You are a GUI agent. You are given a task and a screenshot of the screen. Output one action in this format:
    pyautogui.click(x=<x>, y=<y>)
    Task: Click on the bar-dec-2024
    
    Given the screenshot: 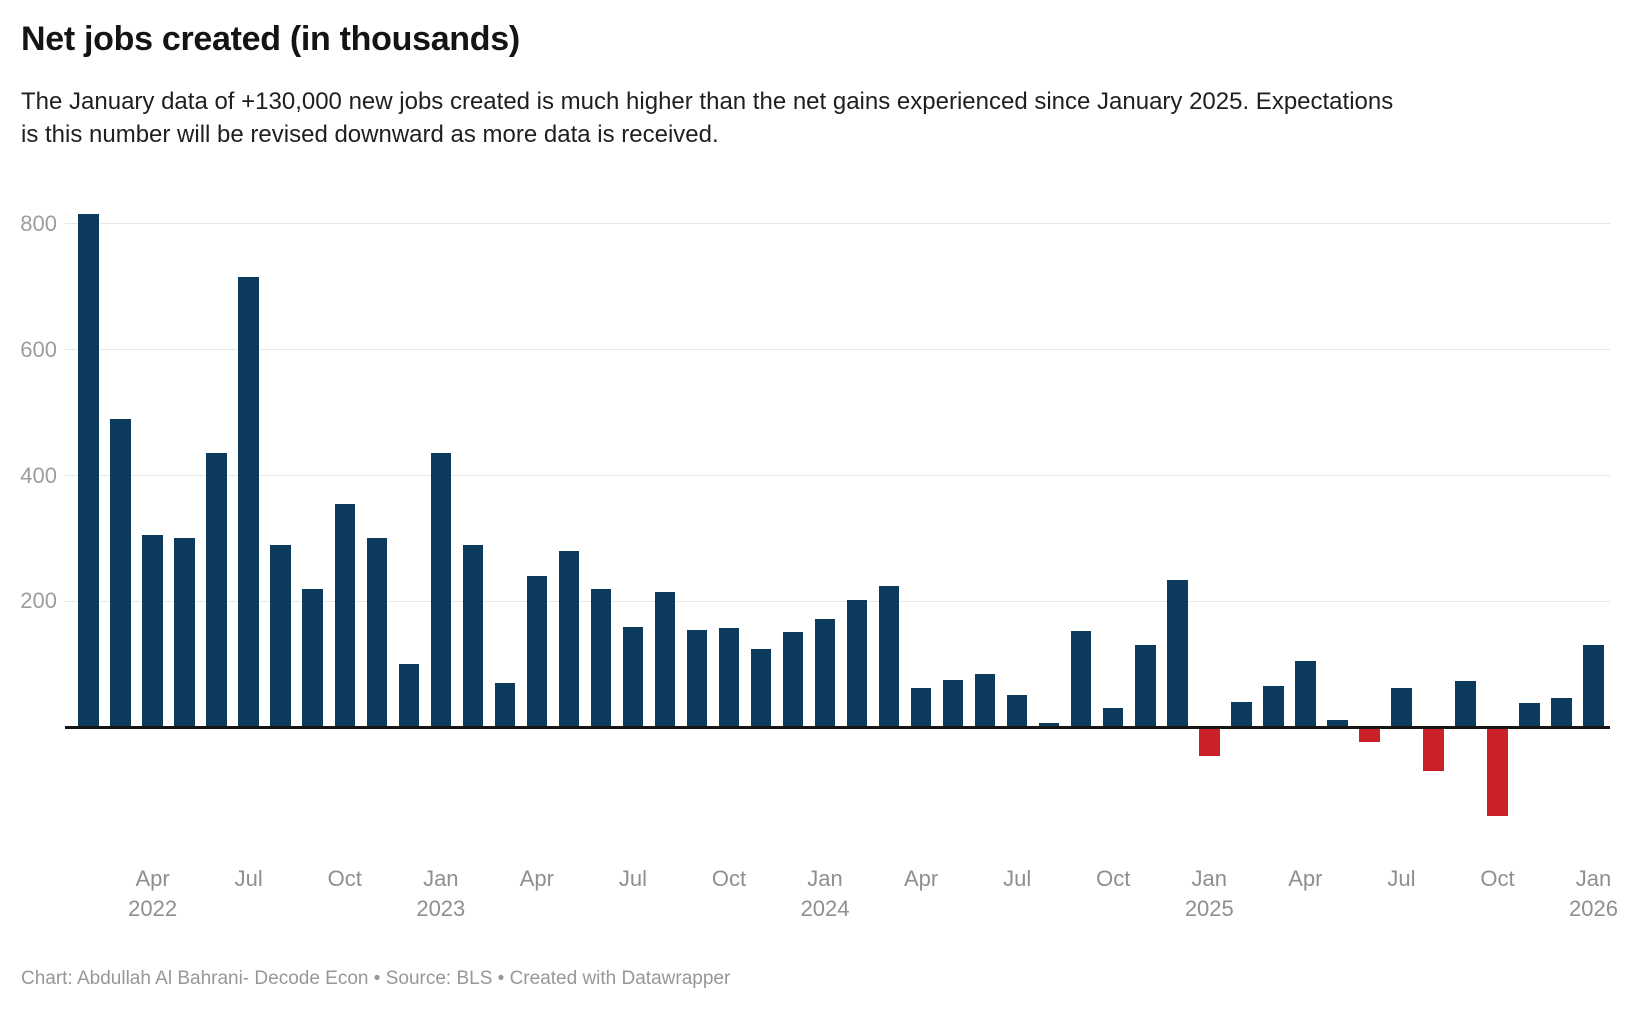 What is the action you would take?
    pyautogui.click(x=1177, y=653)
    